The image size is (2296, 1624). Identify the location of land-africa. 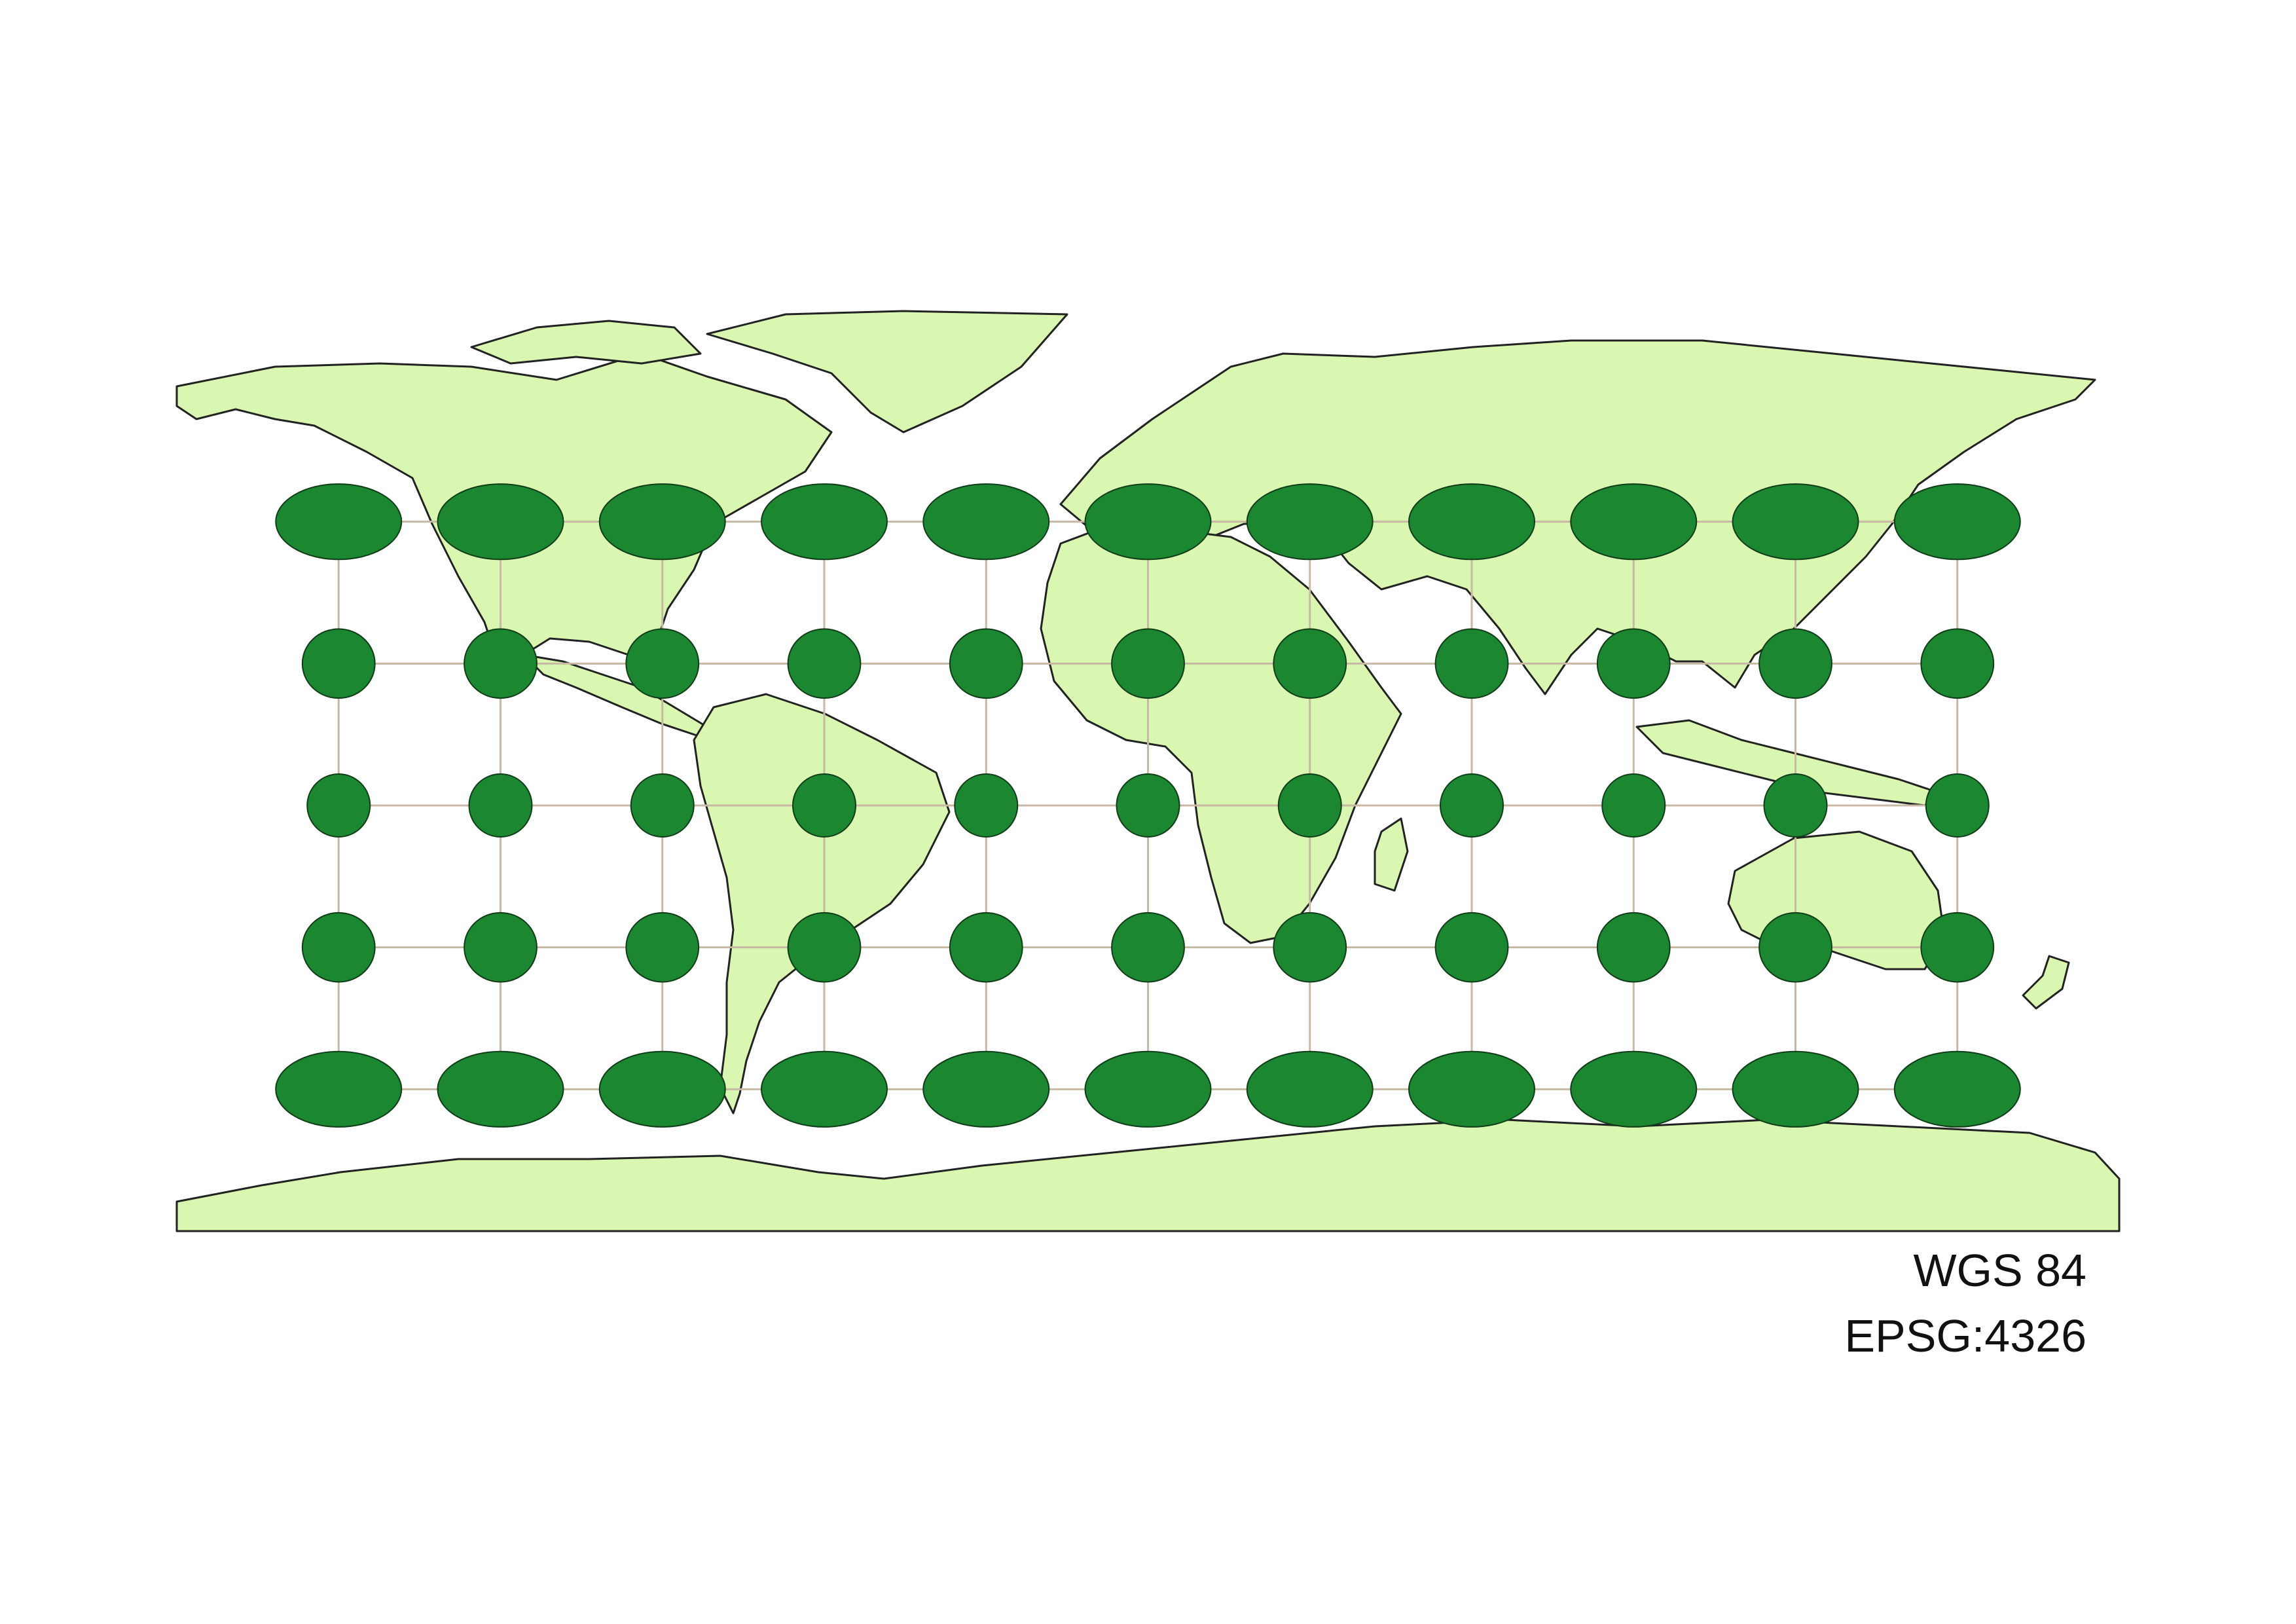
(1221, 733).